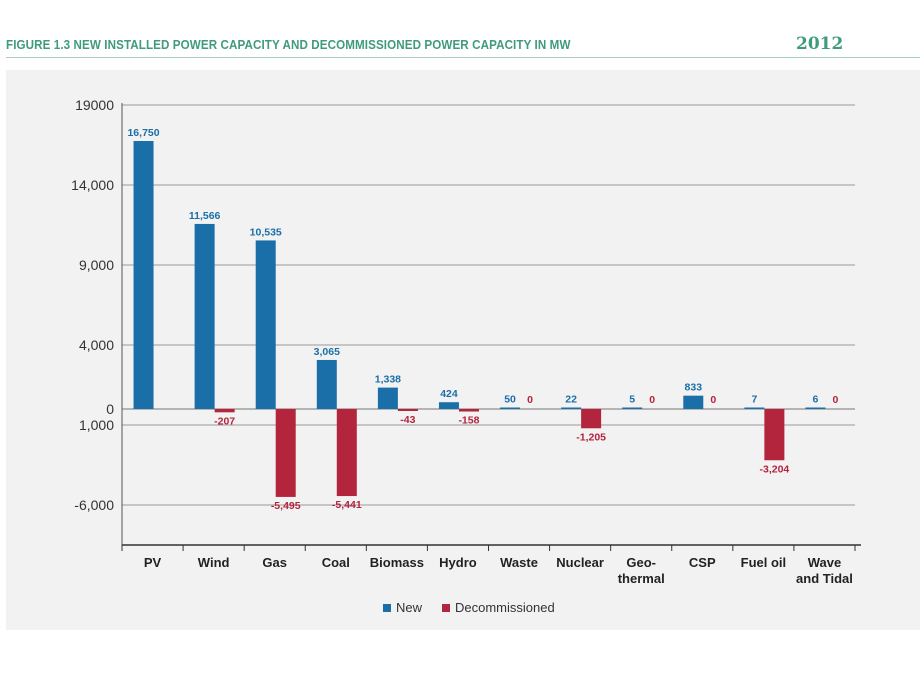 Image resolution: width=920 pixels, height=690 pixels. I want to click on value-label-decommissioned: -43, so click(407, 420).